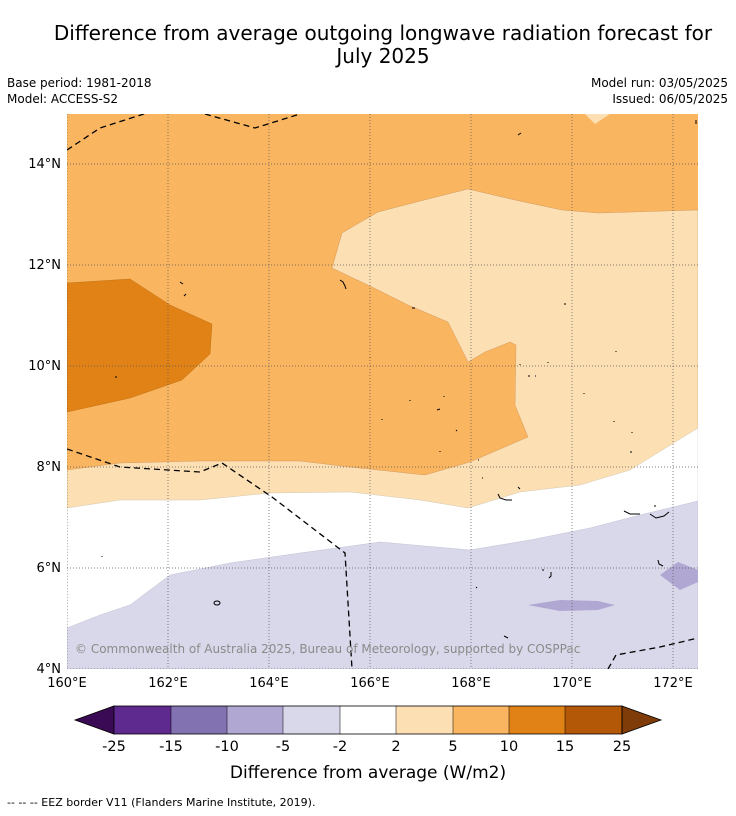 The height and width of the screenshot is (816, 736). Describe the element at coordinates (94, 720) in the screenshot. I see `colorbar-extend-low` at that location.